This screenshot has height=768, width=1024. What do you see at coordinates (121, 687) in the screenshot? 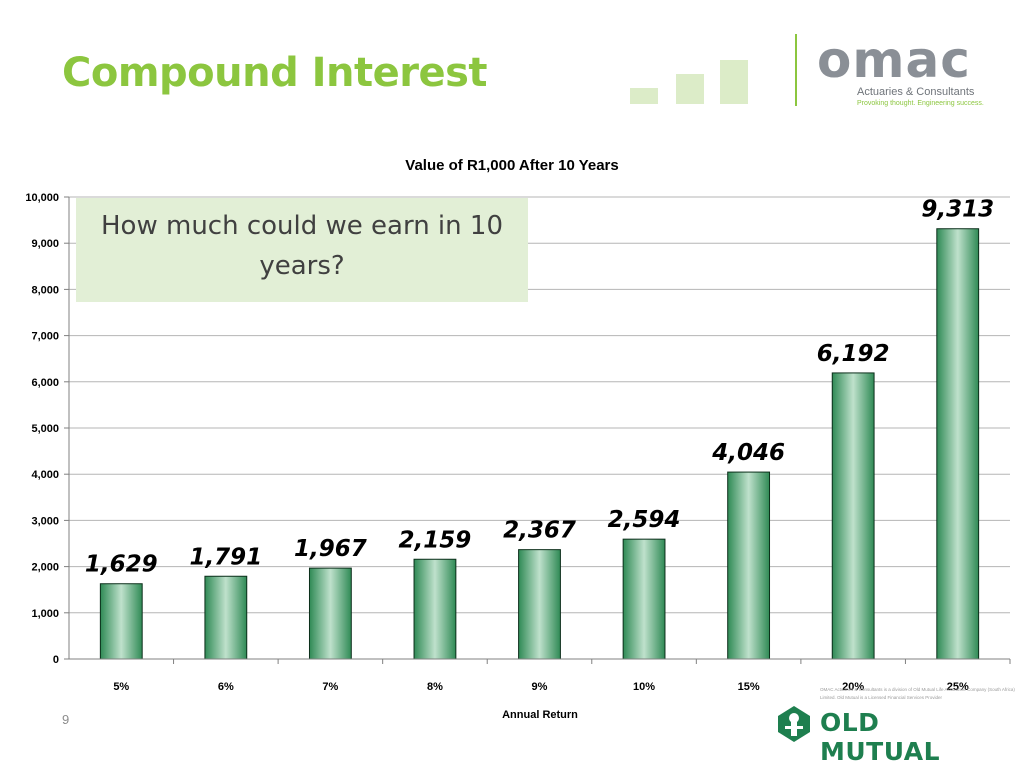
I see `x-tick-label: 5%` at bounding box center [121, 687].